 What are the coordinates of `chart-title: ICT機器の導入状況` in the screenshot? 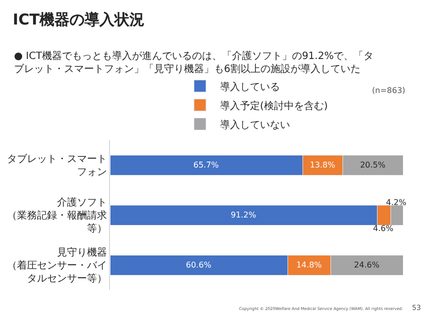 It's located at (78, 19).